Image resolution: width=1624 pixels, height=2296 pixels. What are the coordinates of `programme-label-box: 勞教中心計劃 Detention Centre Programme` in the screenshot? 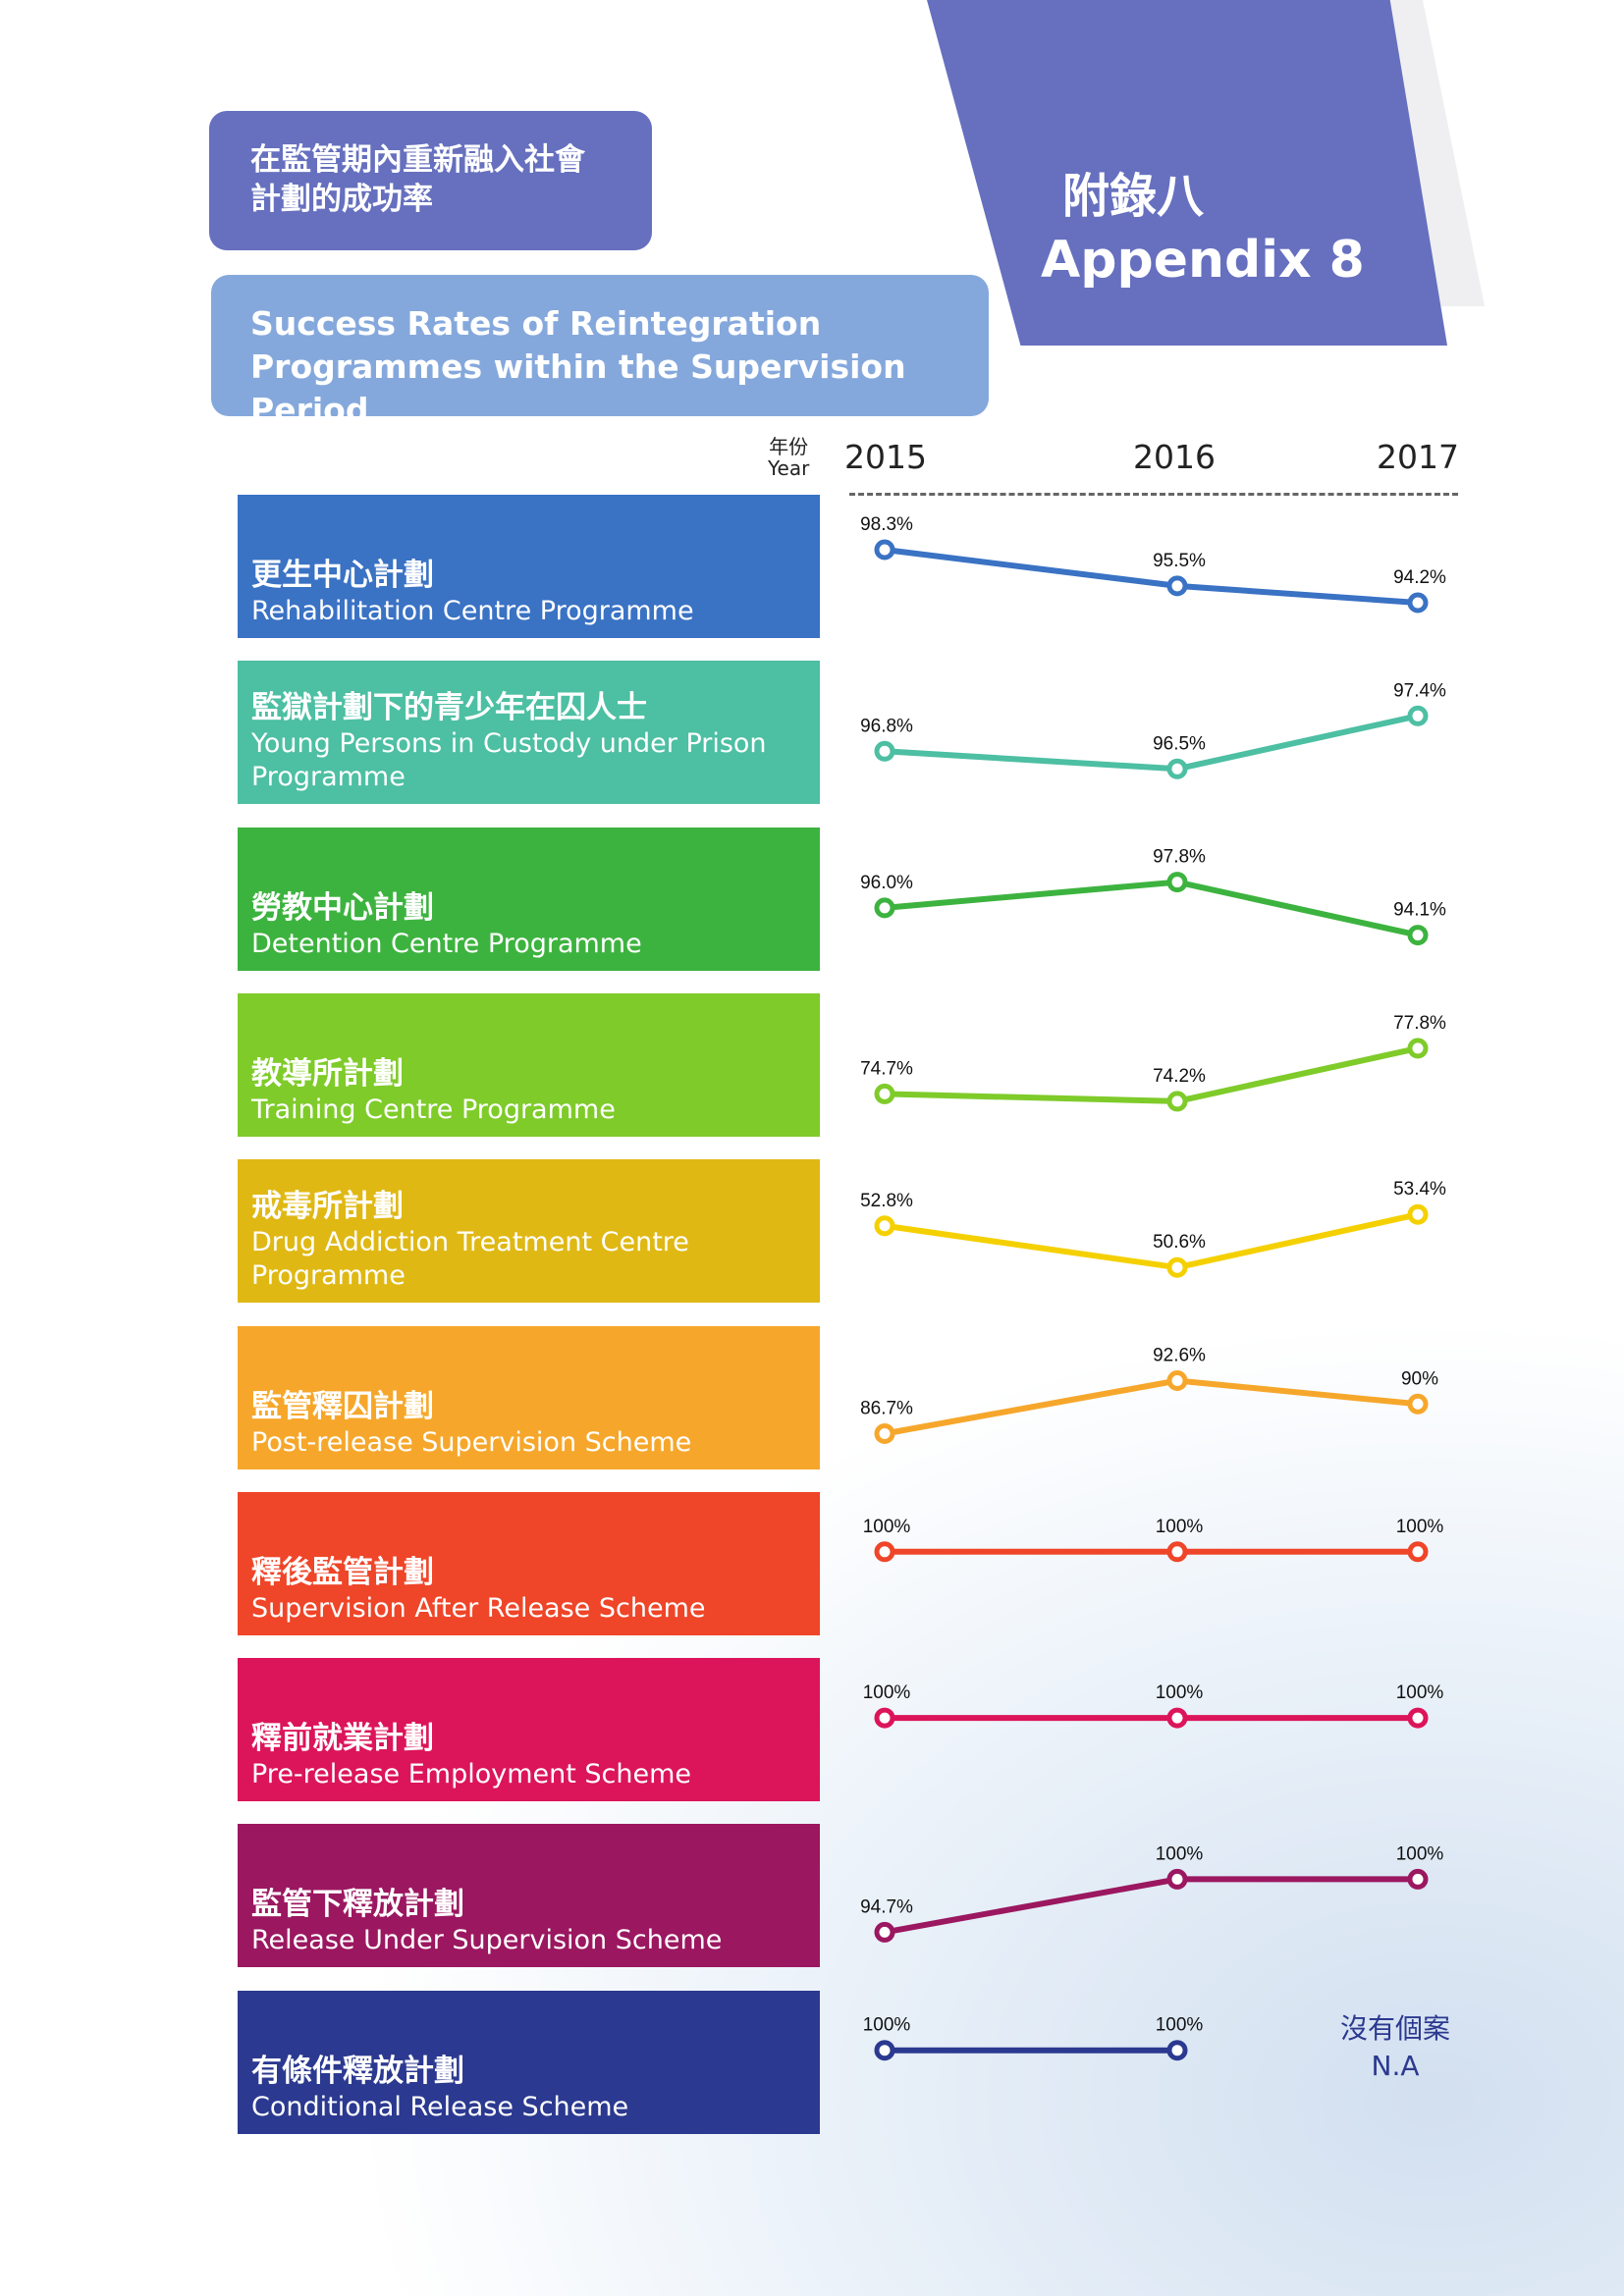 It's located at (529, 899).